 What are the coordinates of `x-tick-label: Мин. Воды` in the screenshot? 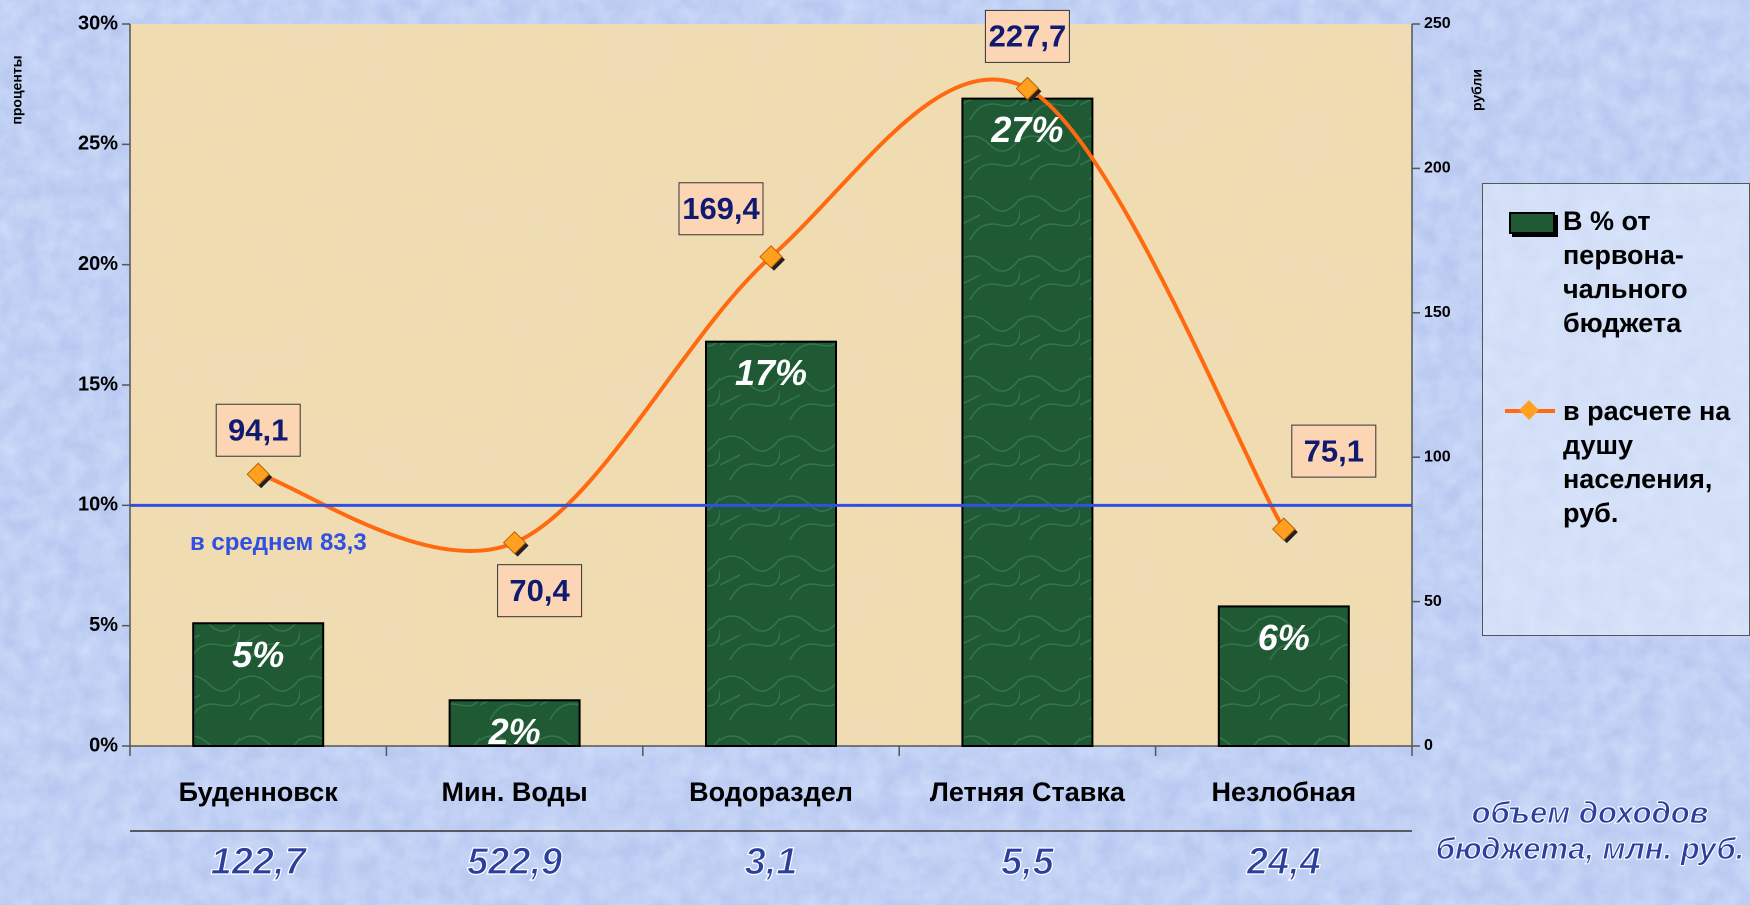 It's located at (514, 792).